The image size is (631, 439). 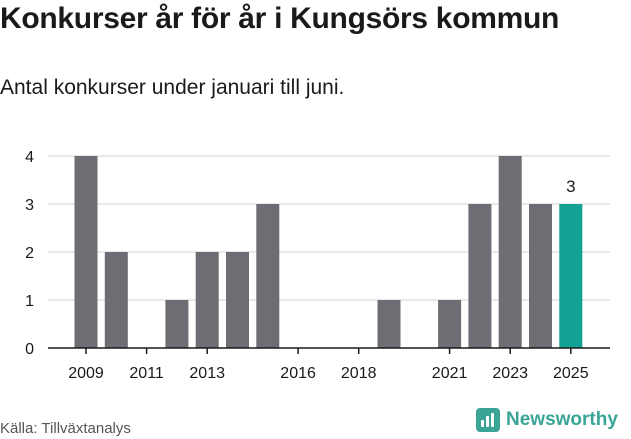 What do you see at coordinates (146, 373) in the screenshot?
I see `x-tick-label: 2011` at bounding box center [146, 373].